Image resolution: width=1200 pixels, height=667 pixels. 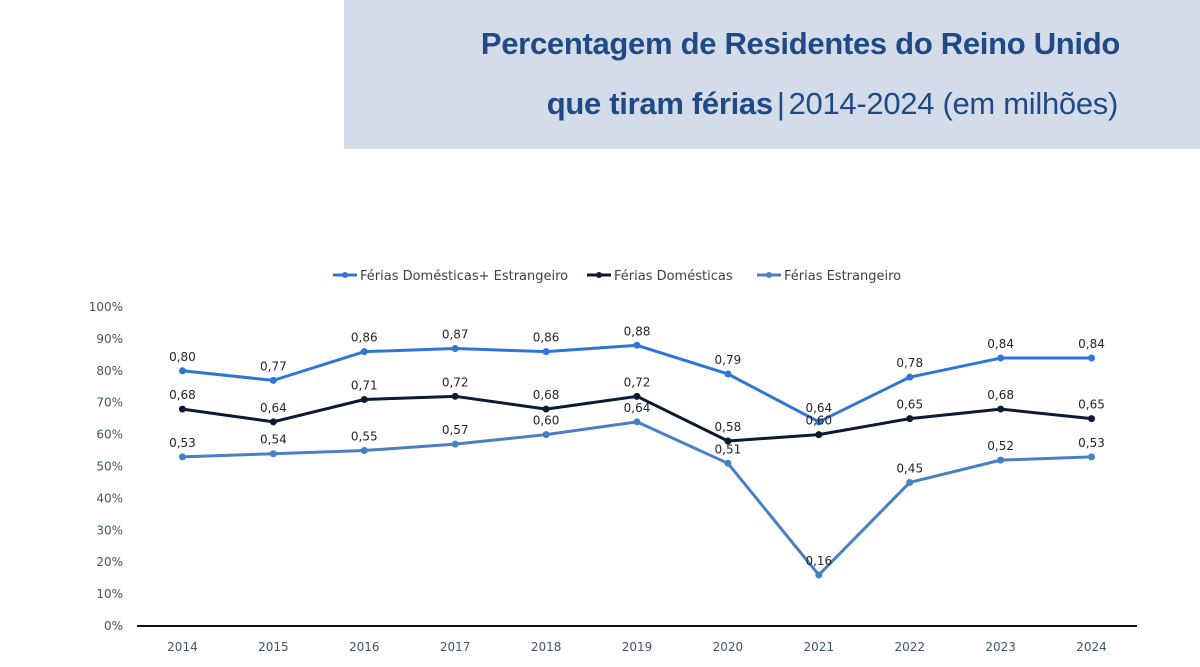 I want to click on y-tick-label: 70%, so click(x=109, y=403).